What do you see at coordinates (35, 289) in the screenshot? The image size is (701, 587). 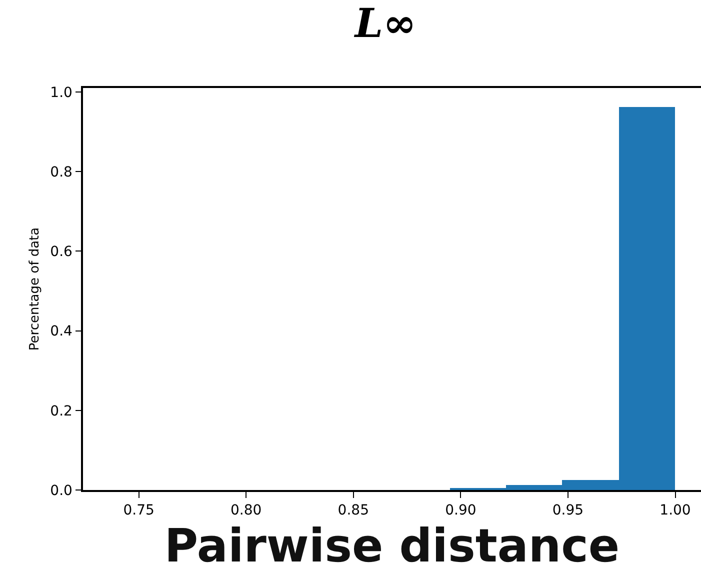 I see `y-axis-title: Percentage of data` at bounding box center [35, 289].